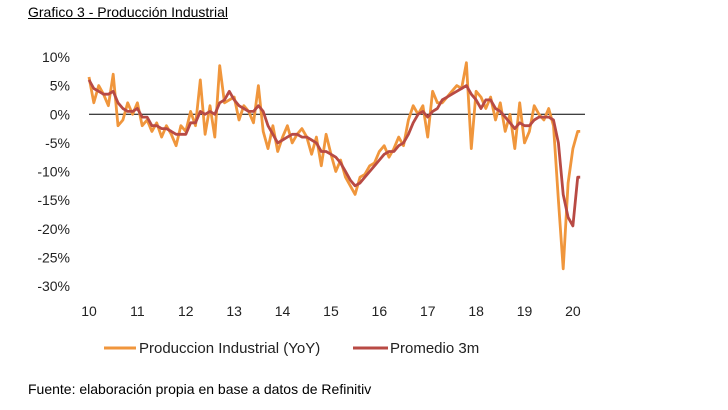 This screenshot has width=728, height=410. I want to click on y-tick-label: -25%, so click(53, 257).